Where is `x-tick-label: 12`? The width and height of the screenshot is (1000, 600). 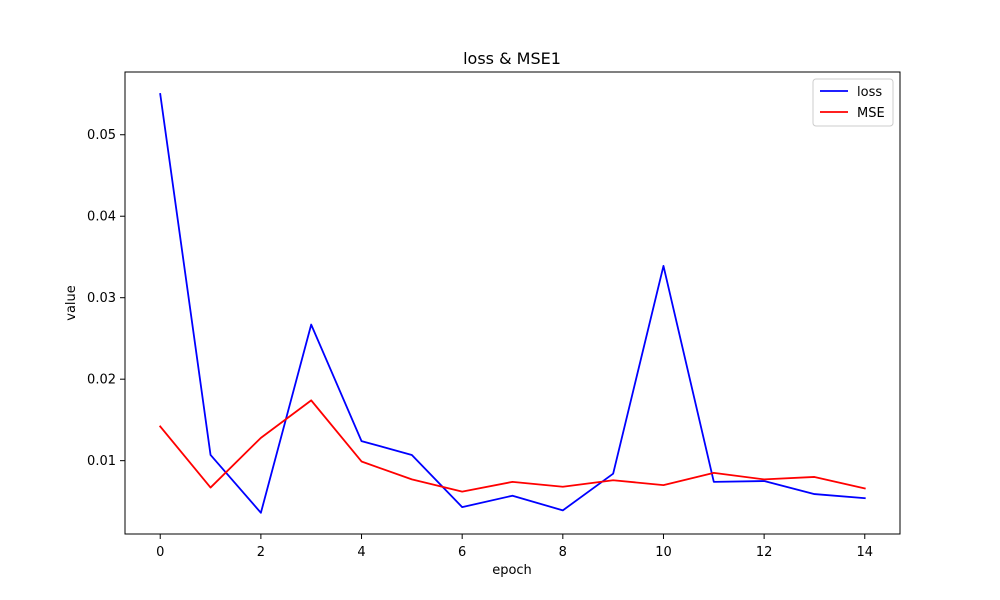
x-tick-label: 12 is located at coordinates (764, 552).